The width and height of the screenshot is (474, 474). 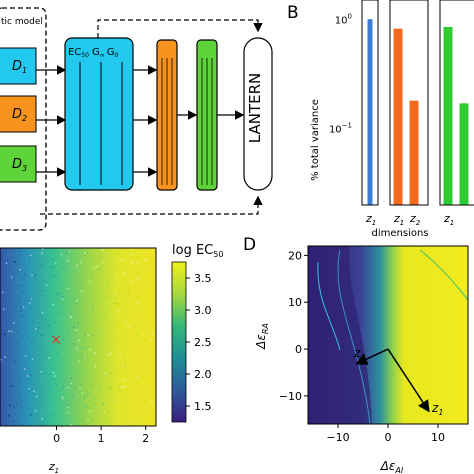 What do you see at coordinates (19, 67) in the screenshot?
I see `input-label-d1: D1` at bounding box center [19, 67].